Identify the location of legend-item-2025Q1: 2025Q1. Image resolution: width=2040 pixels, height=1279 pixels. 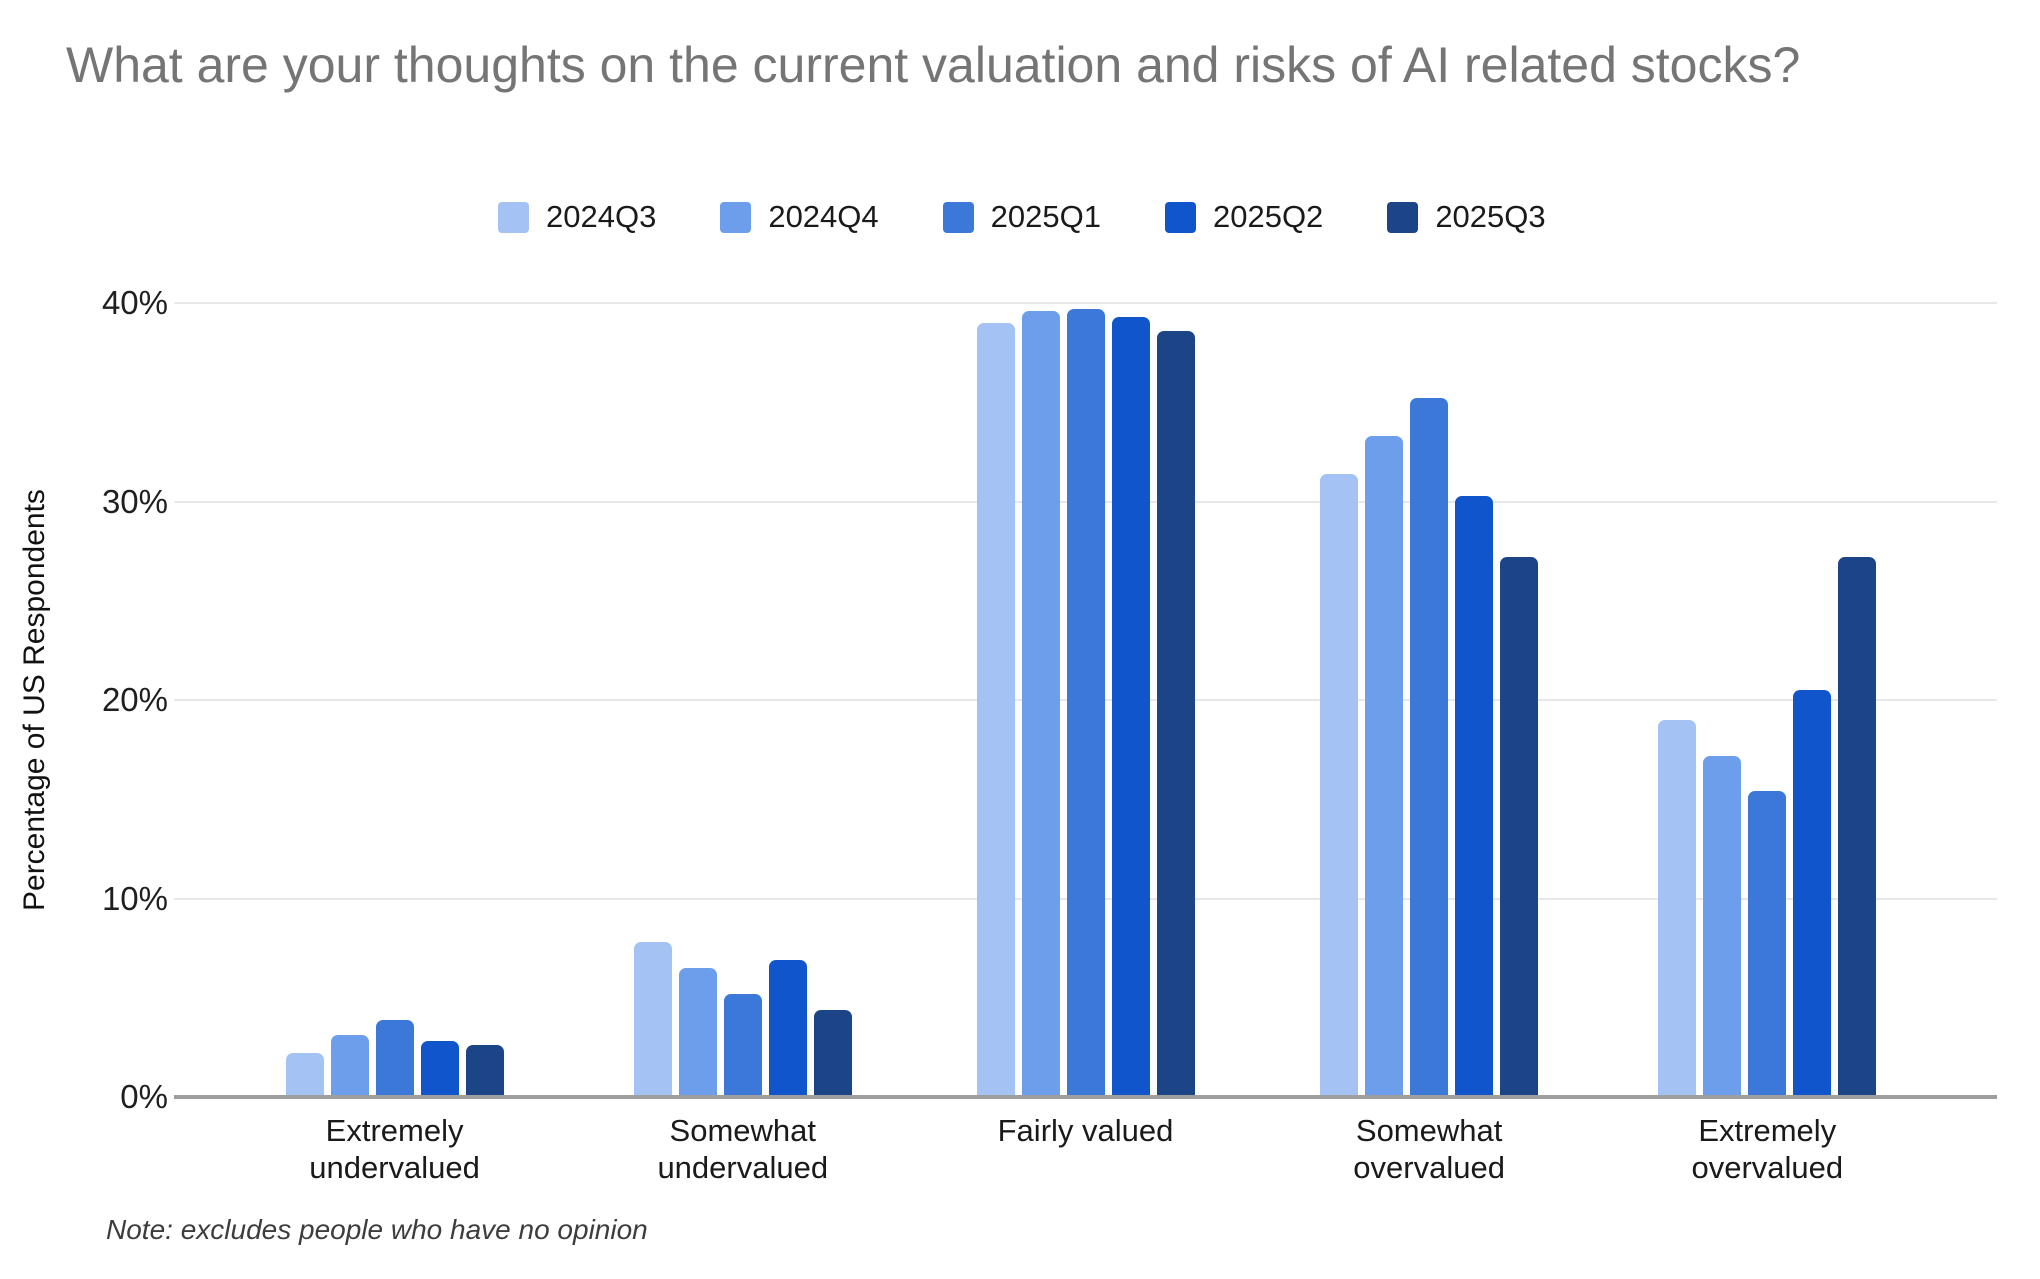
(1021, 217).